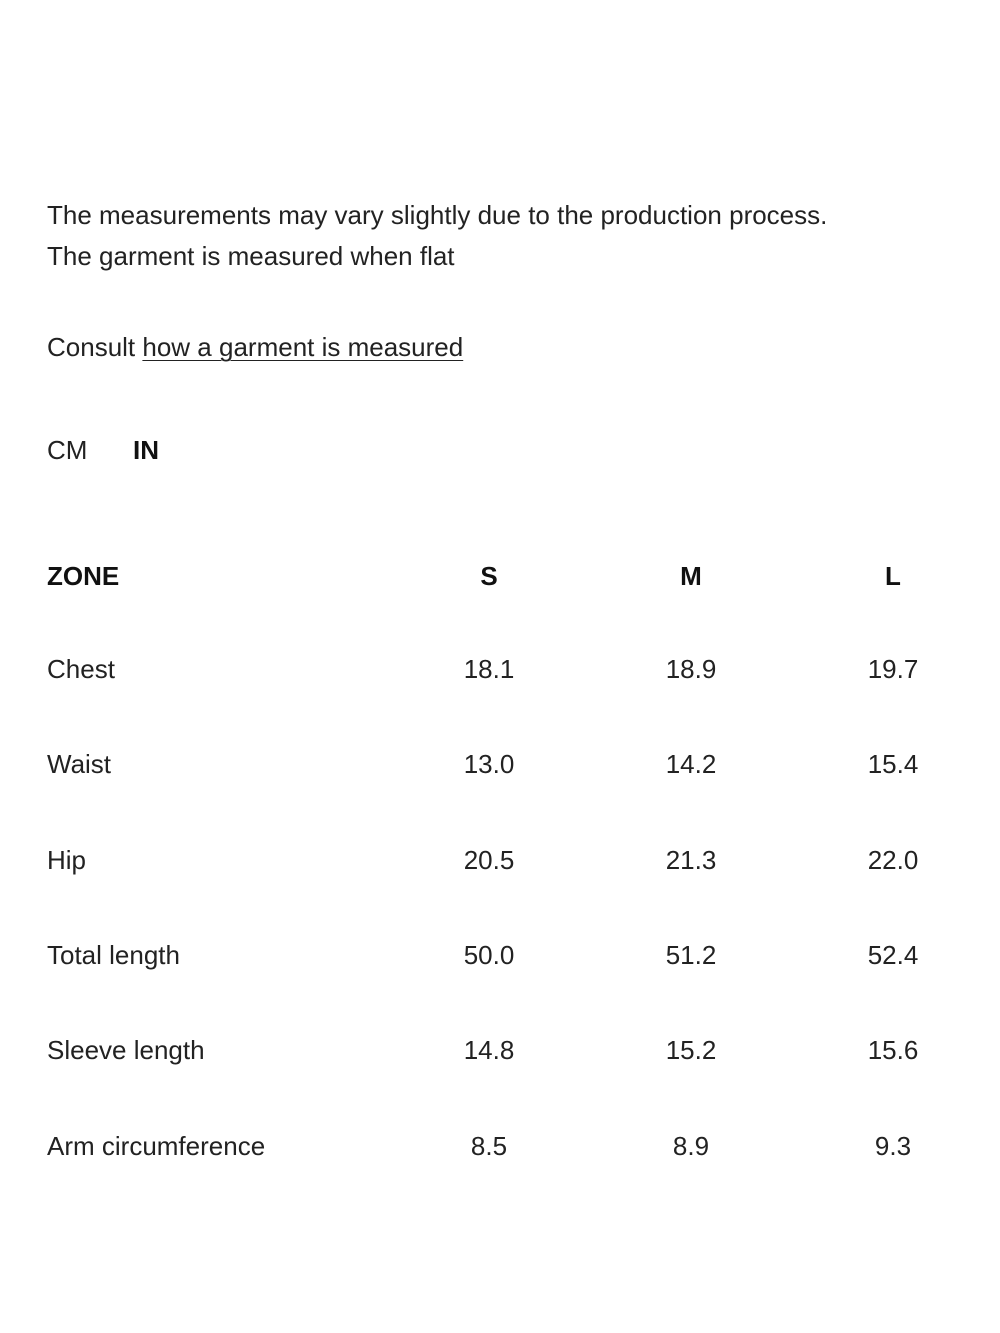 This screenshot has height=1333, width=1000. Describe the element at coordinates (691, 576) in the screenshot. I see `header-cell: M` at that location.